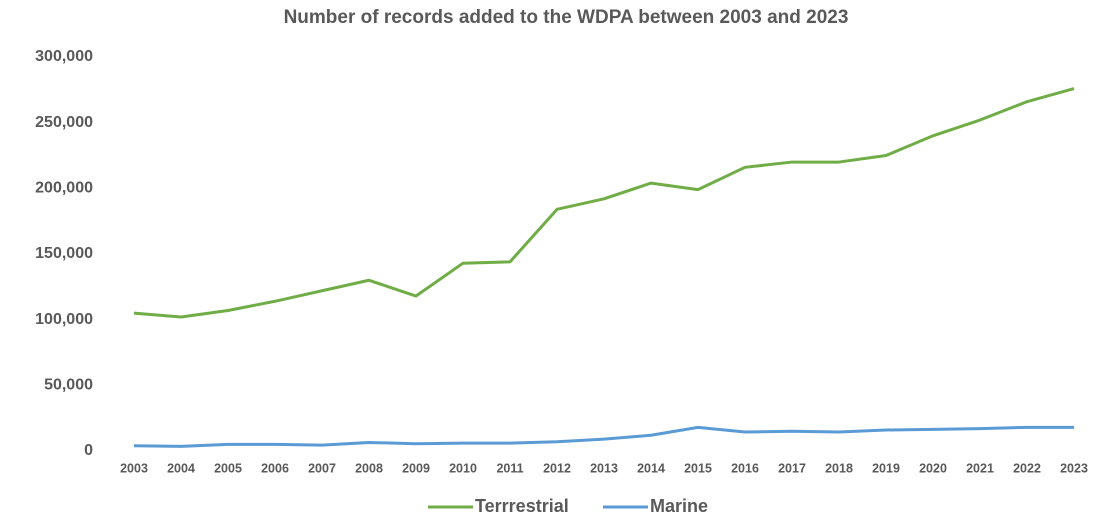  I want to click on x-tick-label: 2007, so click(322, 468).